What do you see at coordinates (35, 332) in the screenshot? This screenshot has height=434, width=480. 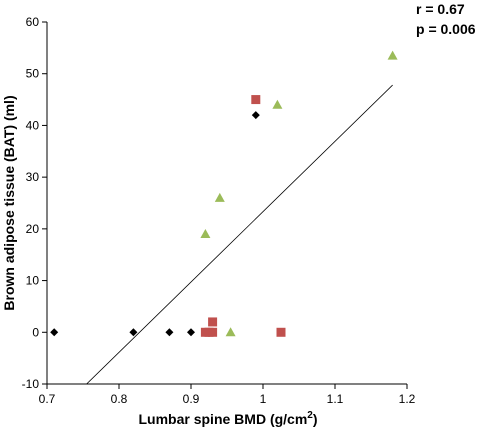 I see `y-tick-label: 0` at bounding box center [35, 332].